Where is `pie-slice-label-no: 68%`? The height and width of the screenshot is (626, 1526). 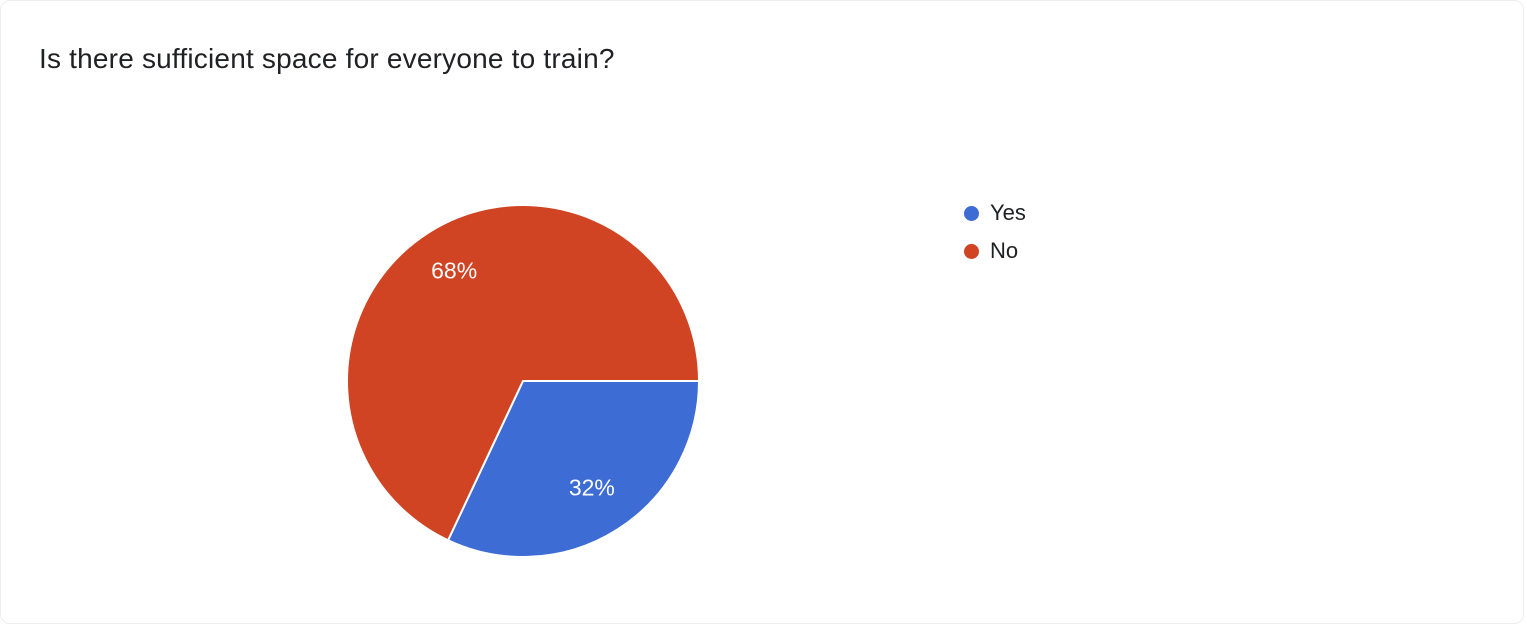
pie-slice-label-no: 68% is located at coordinates (454, 271).